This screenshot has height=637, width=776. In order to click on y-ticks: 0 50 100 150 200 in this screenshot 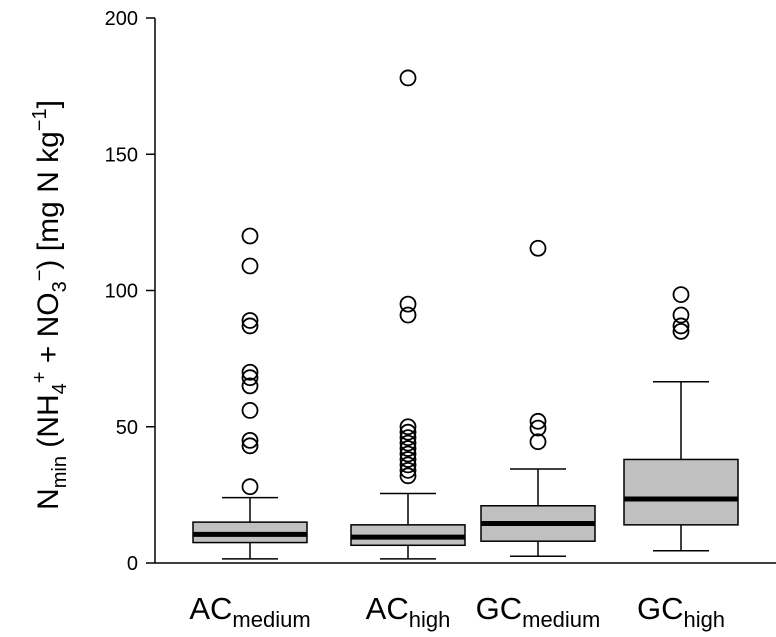, I will do `click(130, 291)`.